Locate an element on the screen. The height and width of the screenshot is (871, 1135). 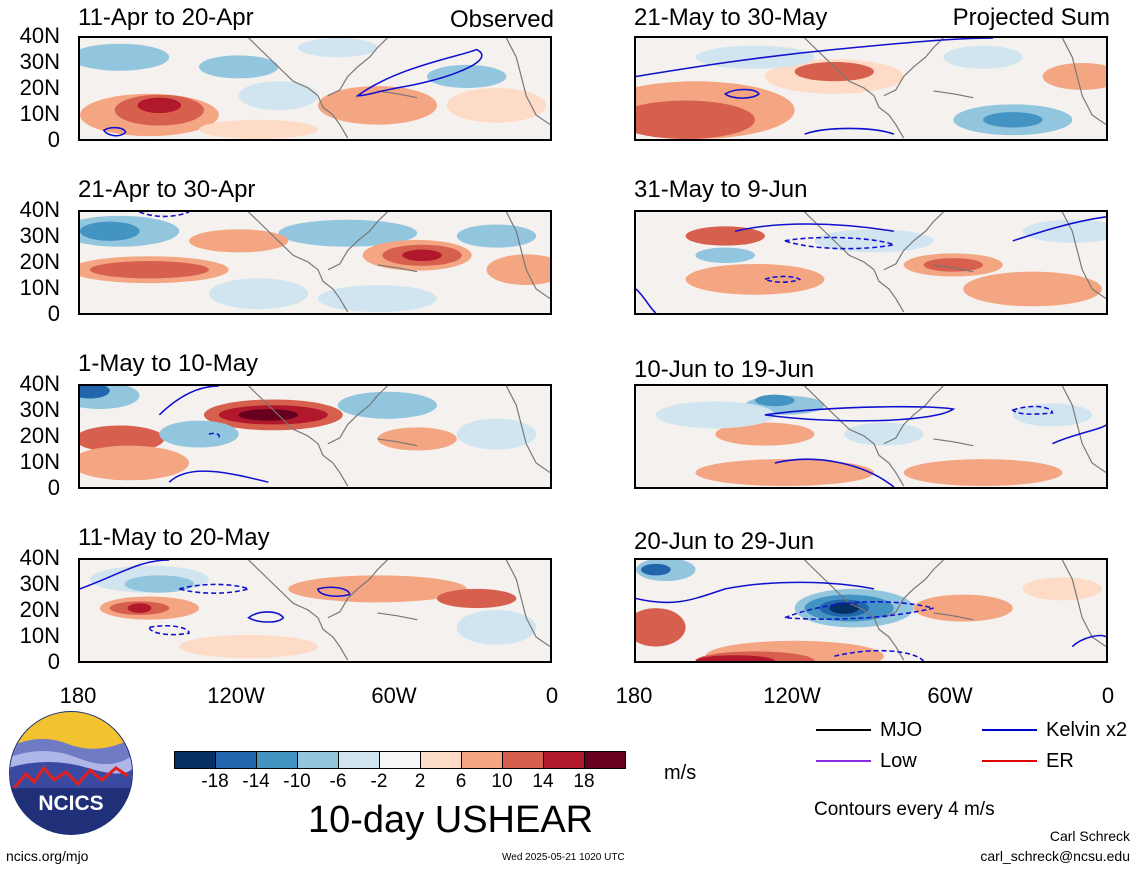
footer-author: Carl Schreck is located at coordinates (1089, 836).